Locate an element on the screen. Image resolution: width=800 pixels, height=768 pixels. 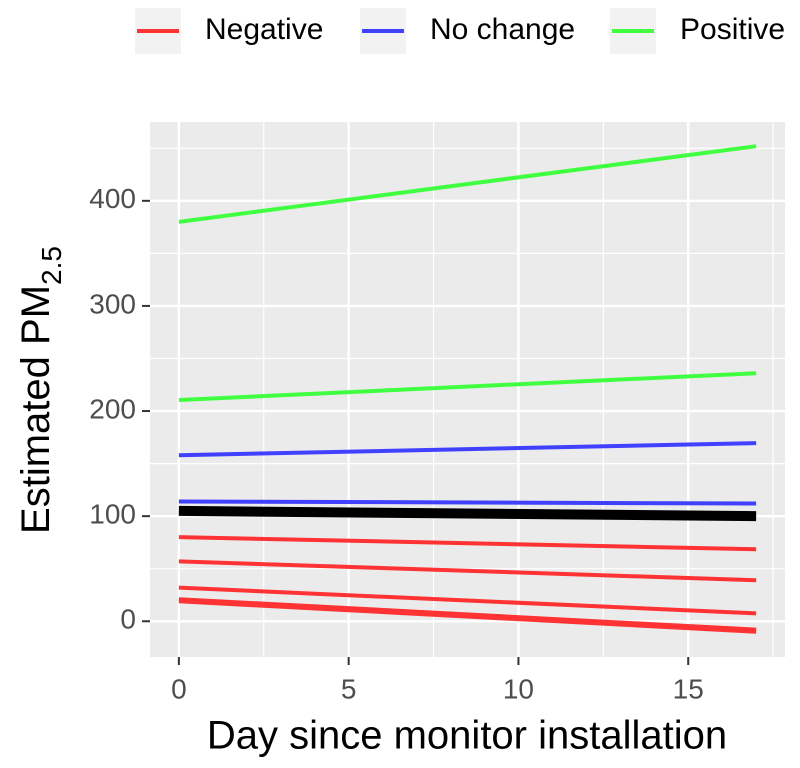
y-tick-label: 200 is located at coordinates (112, 408).